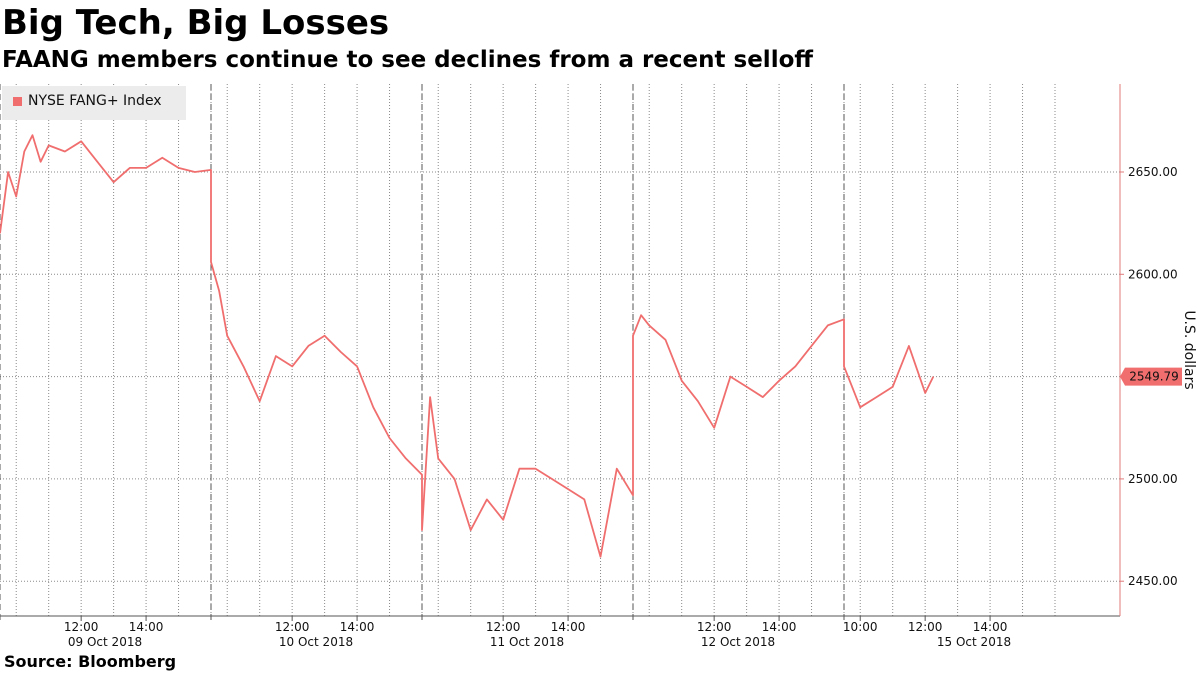 The image size is (1200, 675). I want to click on legend: NYSE FANG+ Index, so click(94, 103).